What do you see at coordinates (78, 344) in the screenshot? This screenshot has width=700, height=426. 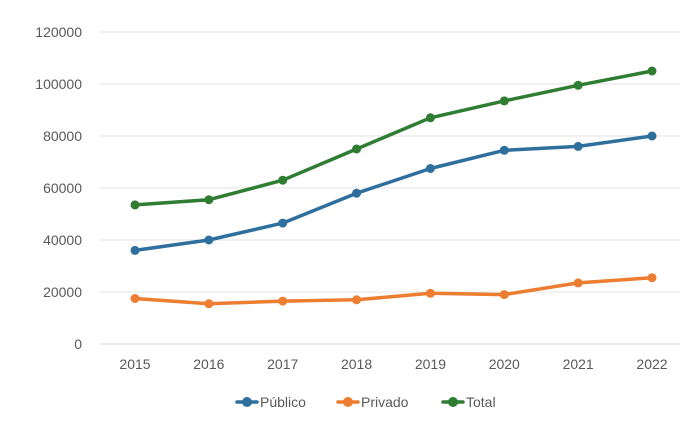 I see `y-tick-label: 0` at bounding box center [78, 344].